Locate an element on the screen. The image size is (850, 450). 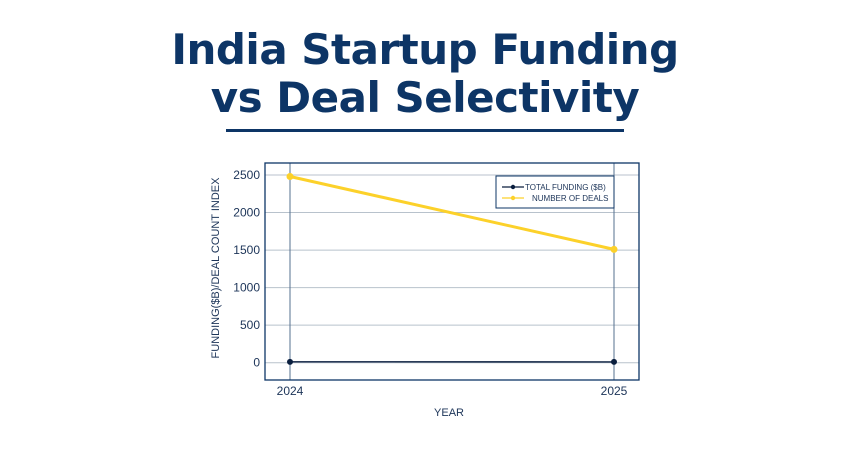
title-line-2: vs Deal Selectivity is located at coordinates (425, 97).